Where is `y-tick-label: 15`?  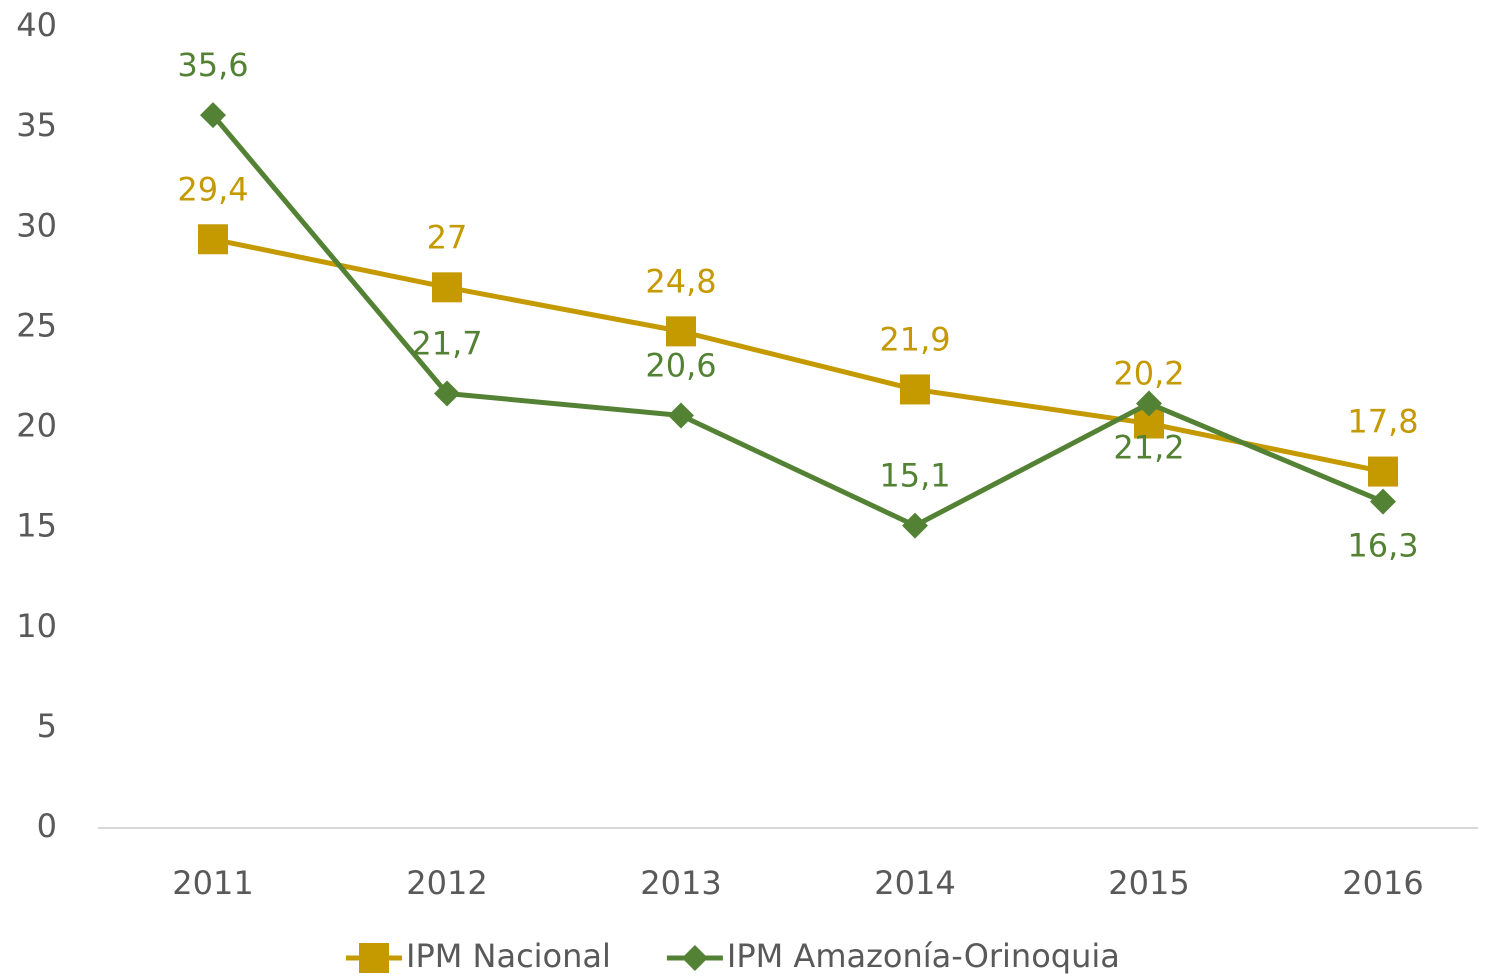
y-tick-label: 15 is located at coordinates (36, 526).